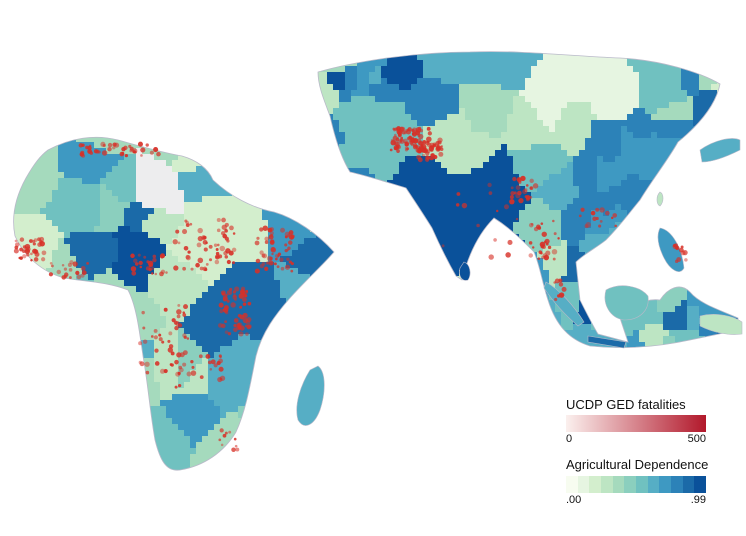  I want to click on fatalities-min-label: 0, so click(569, 439).